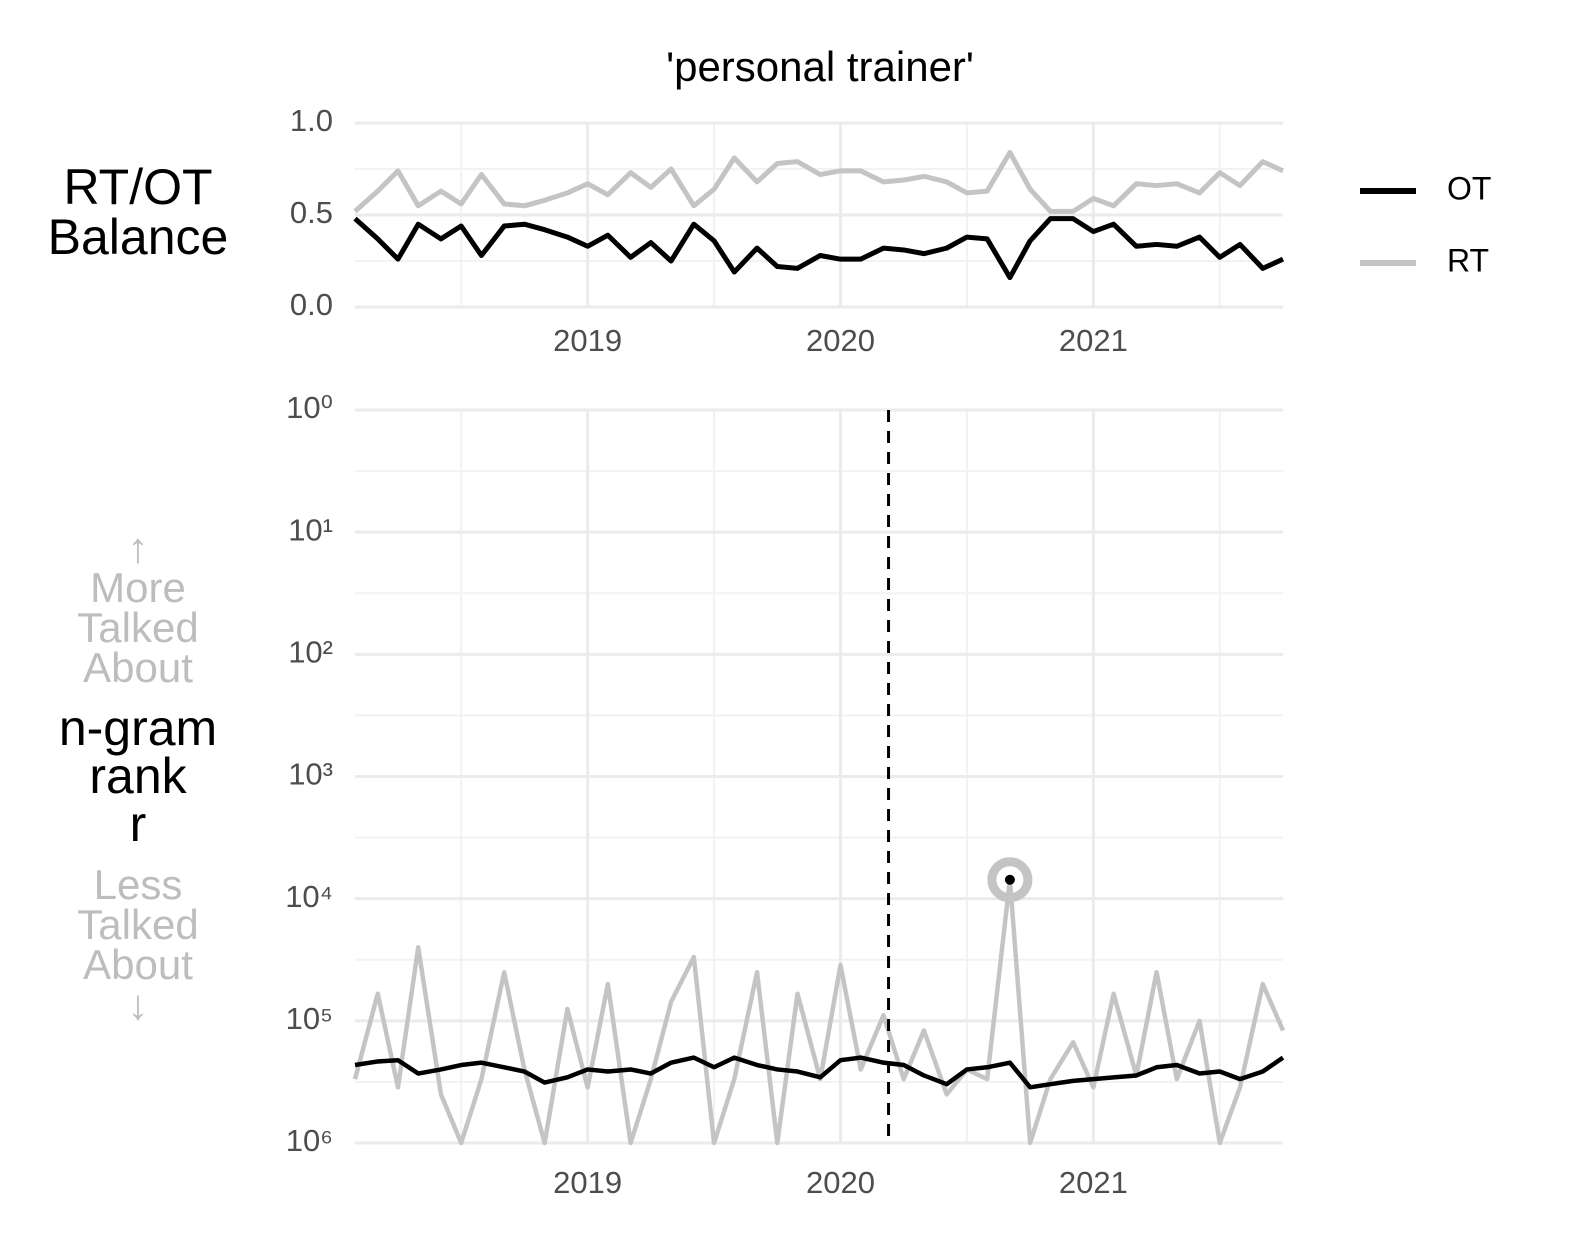 The width and height of the screenshot is (1572, 1251). I want to click on y-tick-label: 10⁰, so click(309, 407).